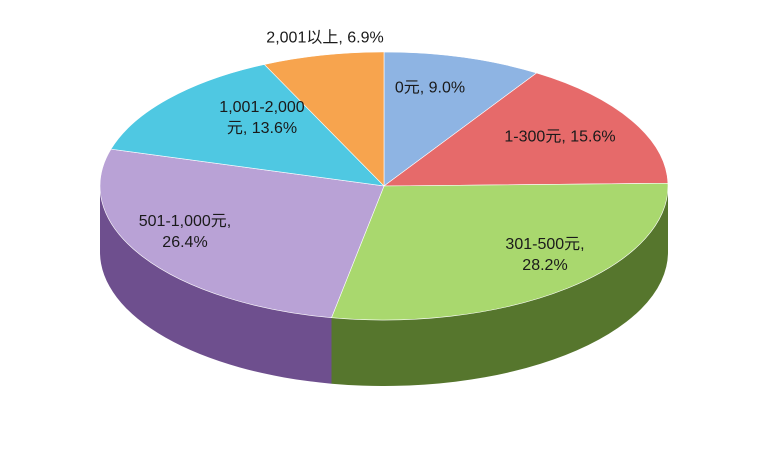 This screenshot has width=773, height=461. I want to click on data-label: 301-500元, 28.2%, so click(545, 255).